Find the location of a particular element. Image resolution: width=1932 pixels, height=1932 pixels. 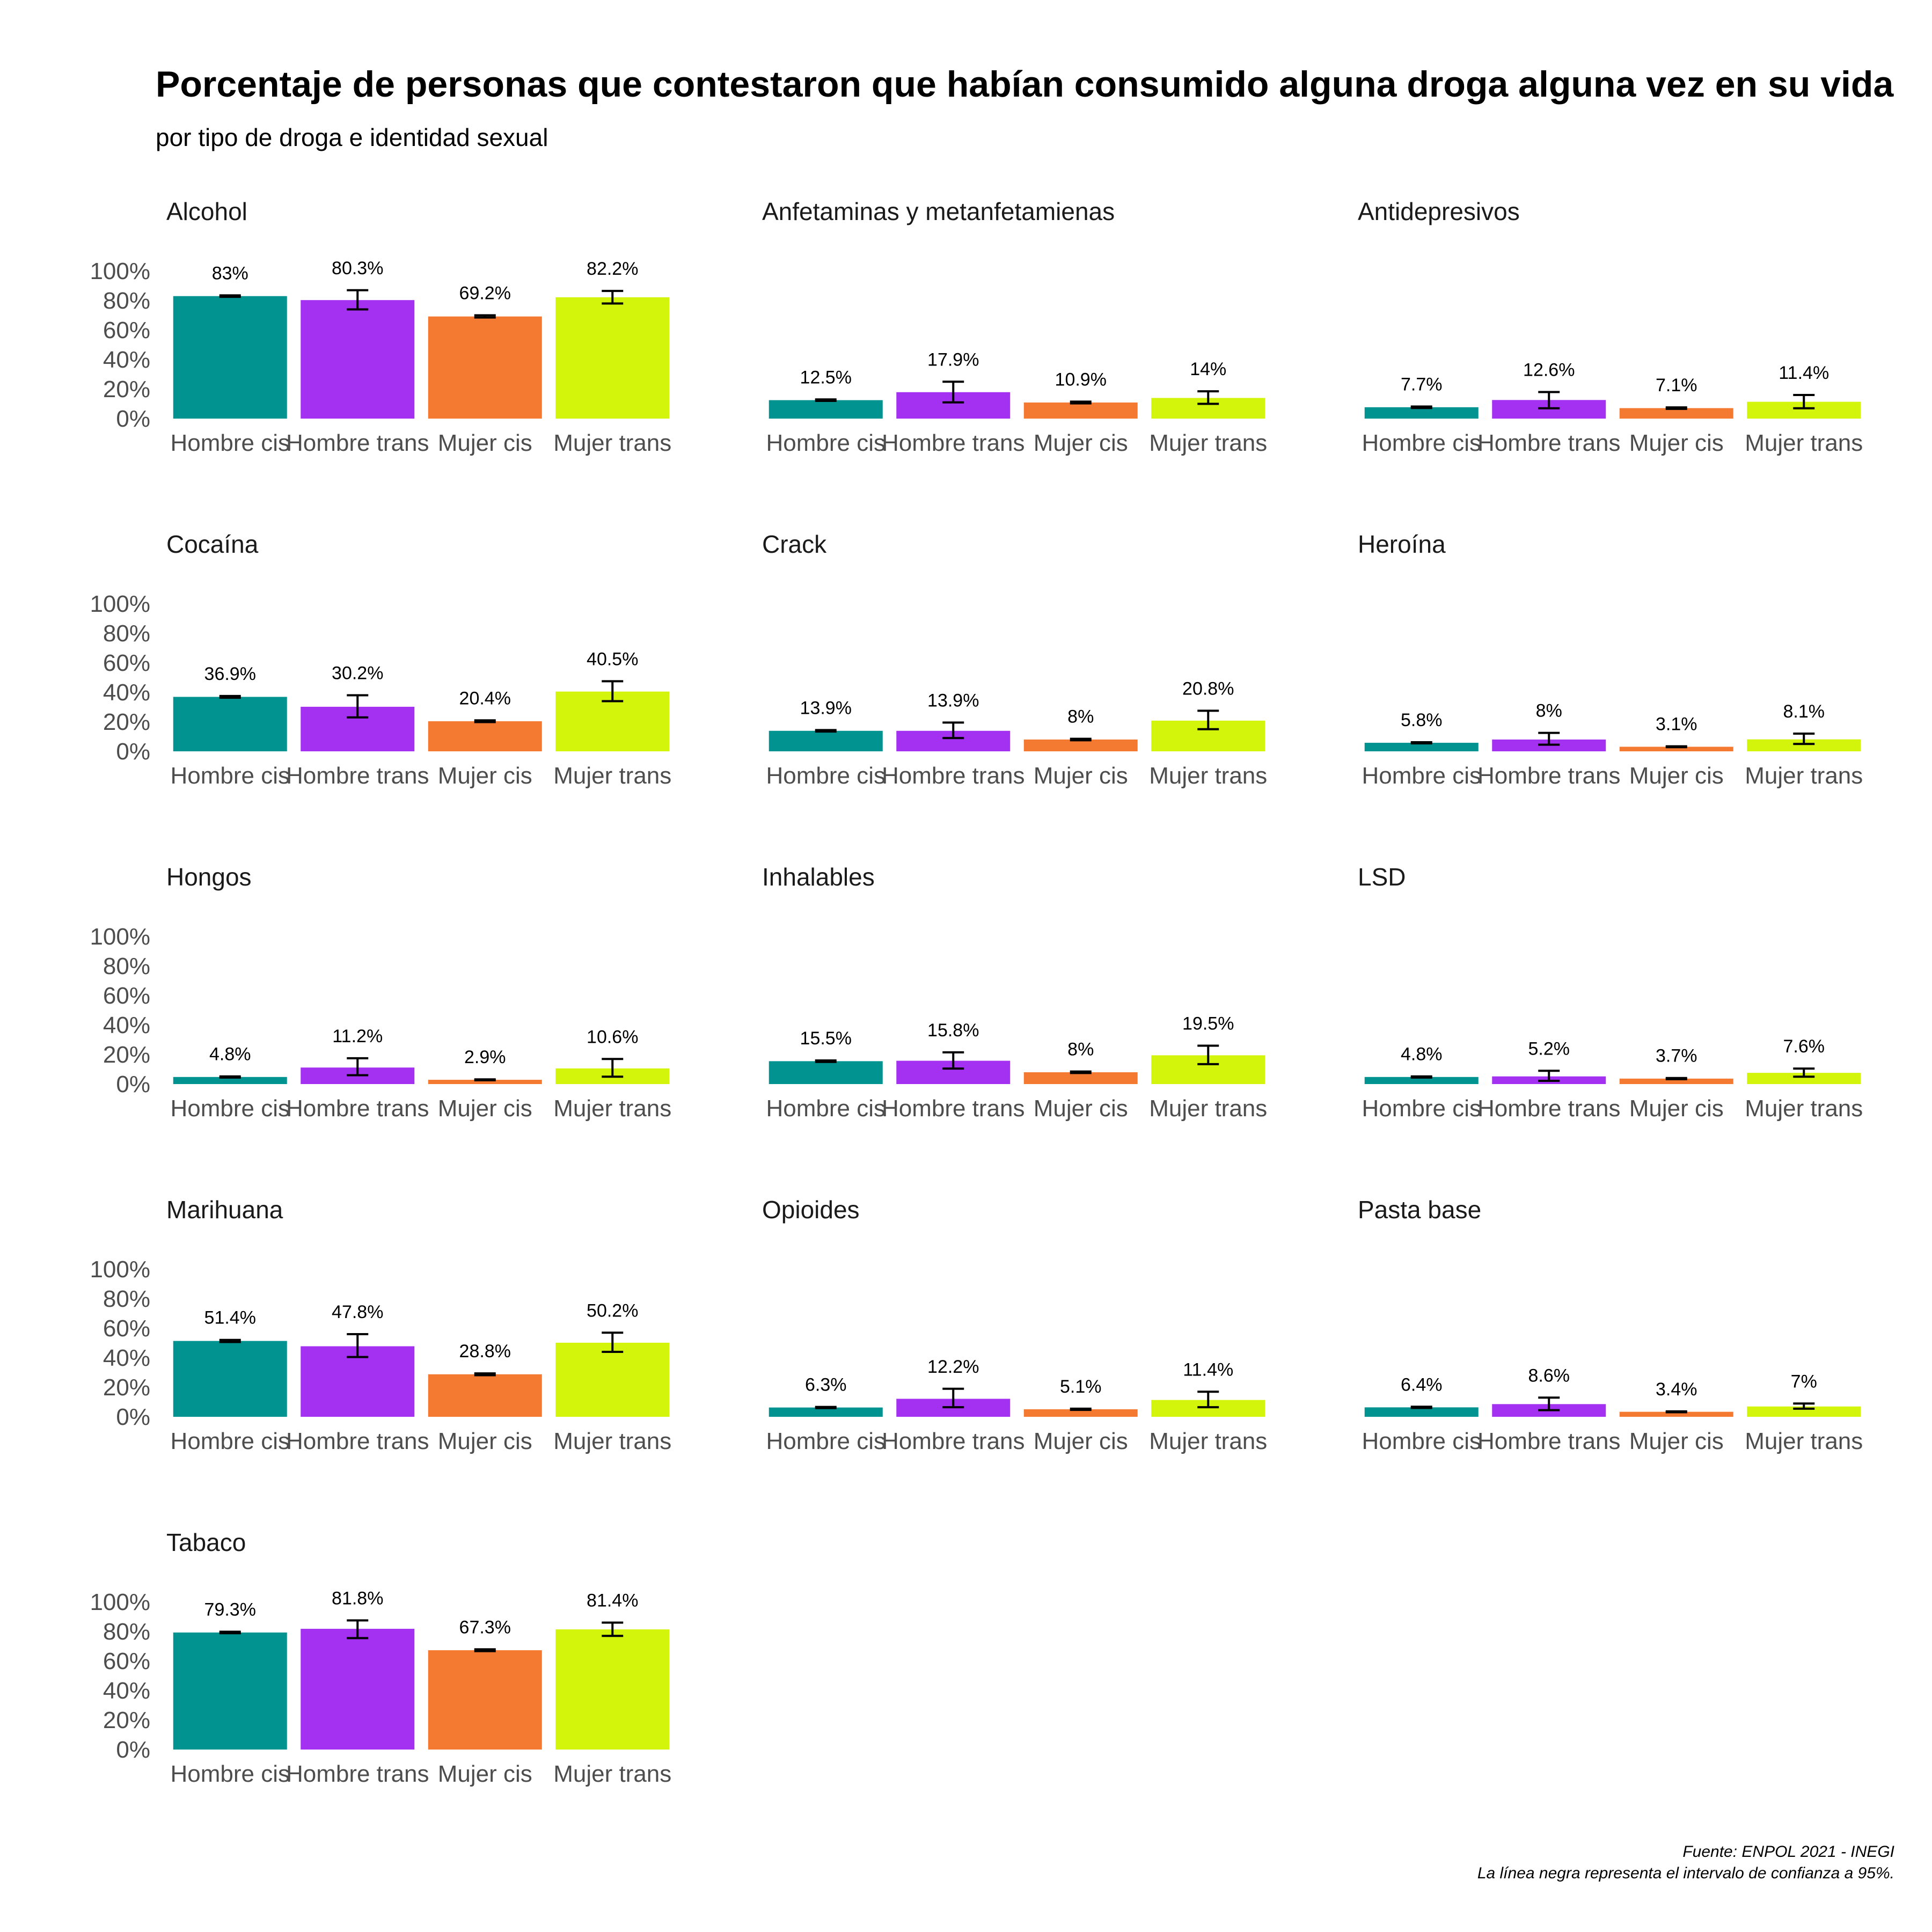

data-label: 15.8% is located at coordinates (953, 1030).